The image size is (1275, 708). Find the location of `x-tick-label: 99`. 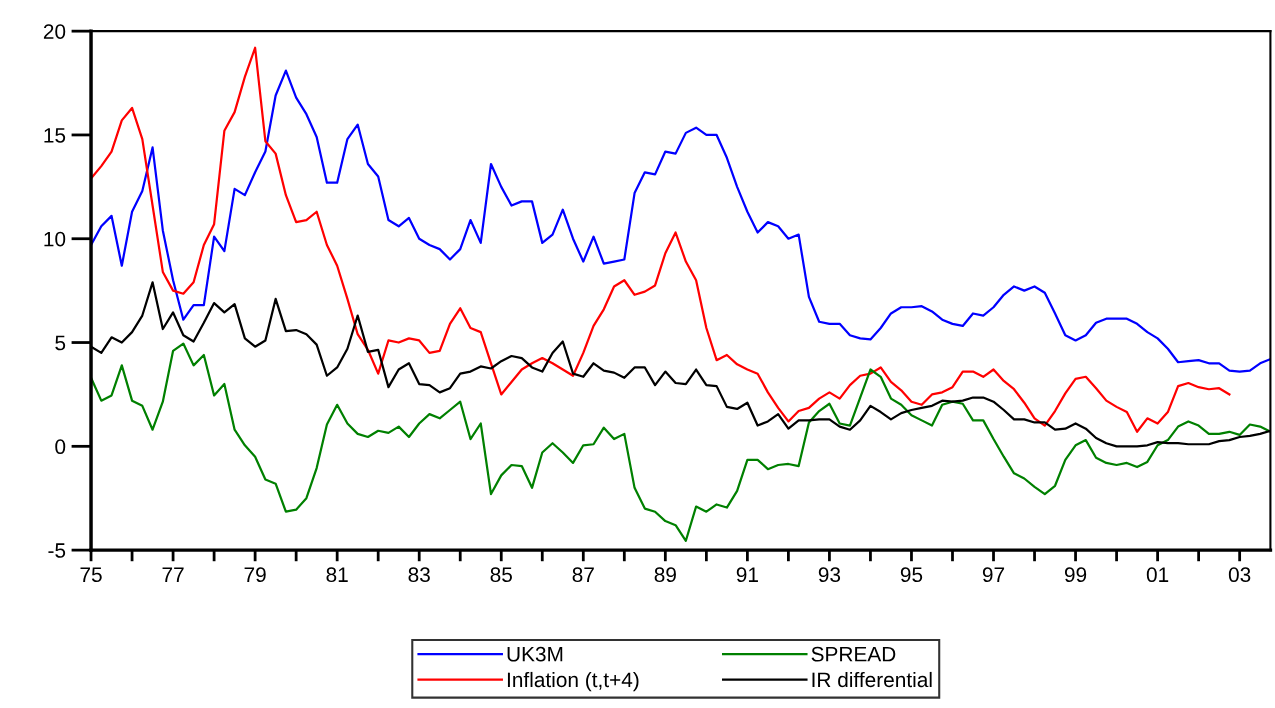

x-tick-label: 99 is located at coordinates (1075, 575).